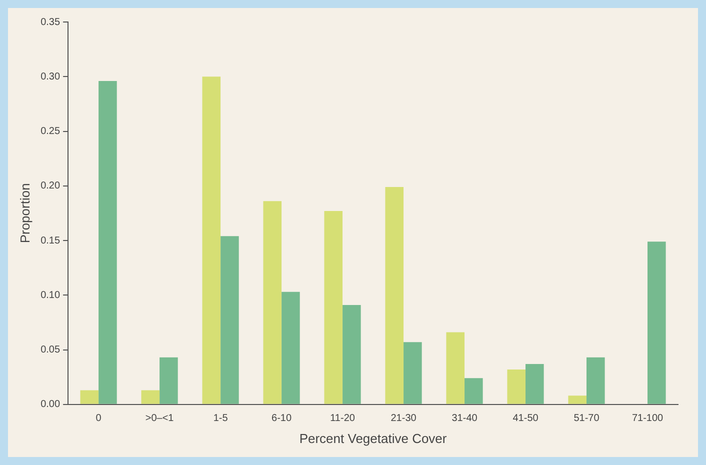 The height and width of the screenshot is (465, 706). What do you see at coordinates (587, 418) in the screenshot?
I see `x-tick-label: 51-70` at bounding box center [587, 418].